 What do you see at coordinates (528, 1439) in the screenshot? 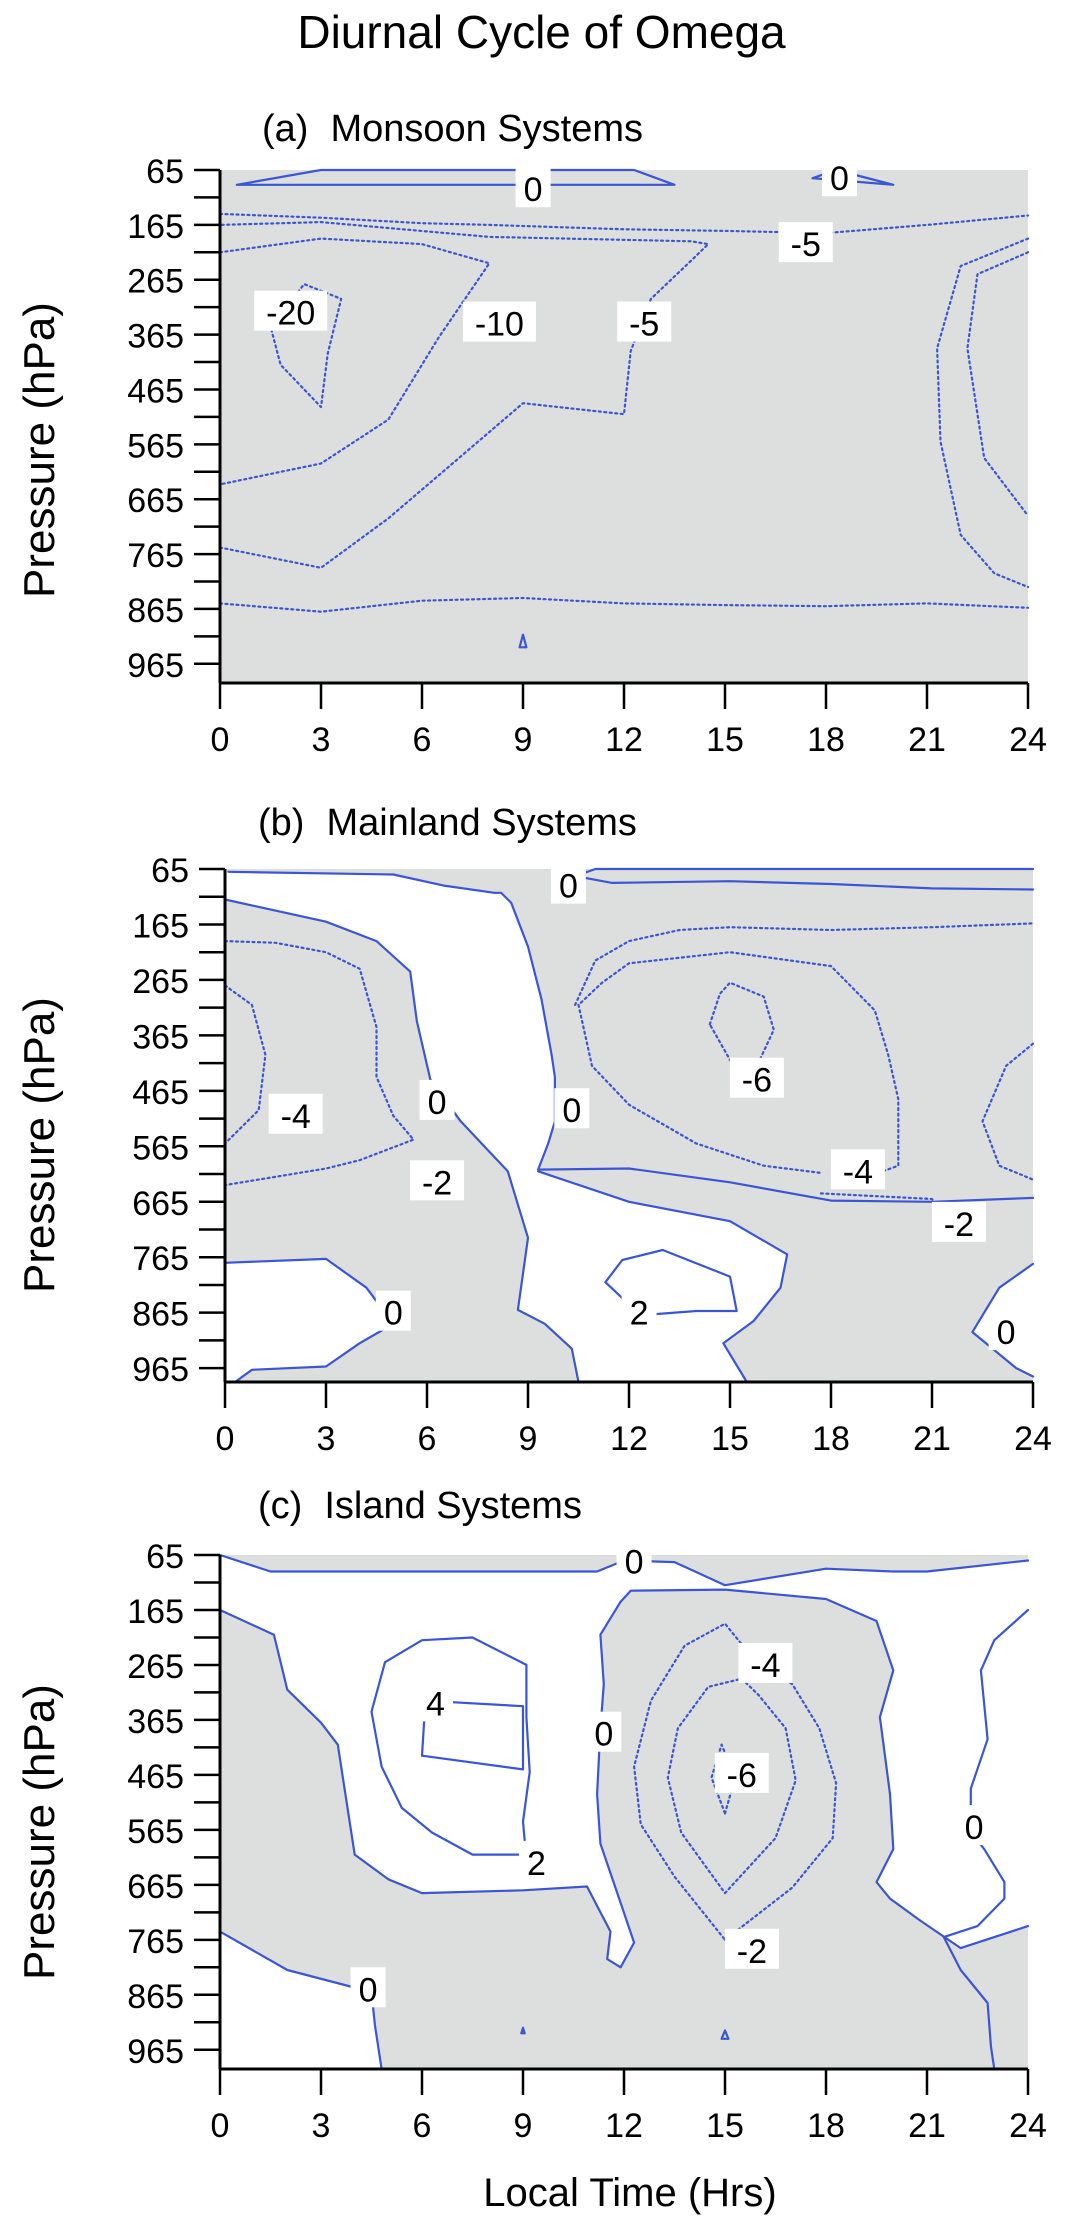
I see `x-tick-label: 9` at bounding box center [528, 1439].